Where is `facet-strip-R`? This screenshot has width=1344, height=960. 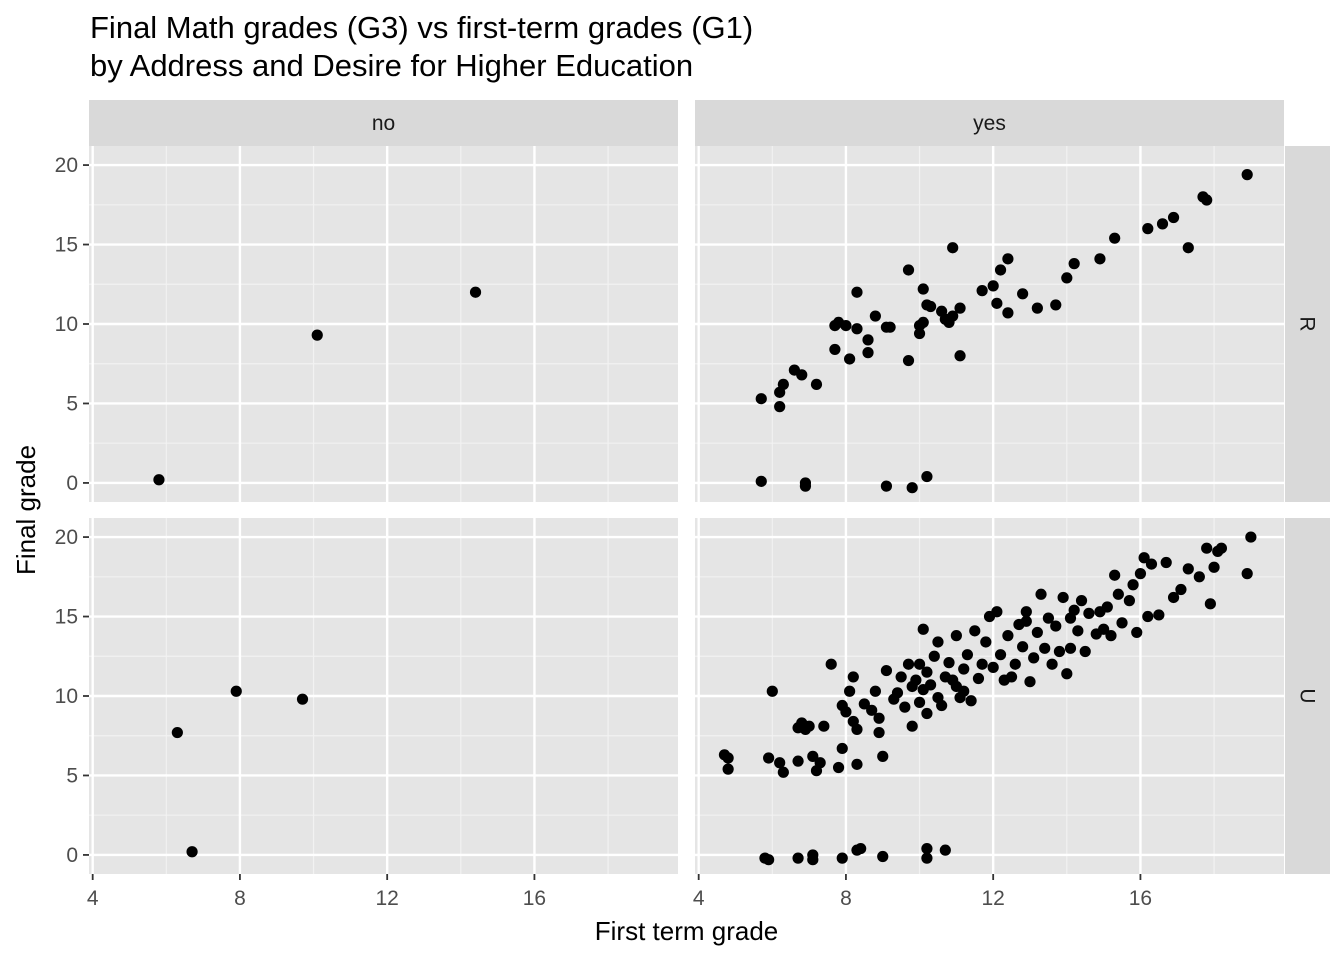 facet-strip-R is located at coordinates (1307, 324).